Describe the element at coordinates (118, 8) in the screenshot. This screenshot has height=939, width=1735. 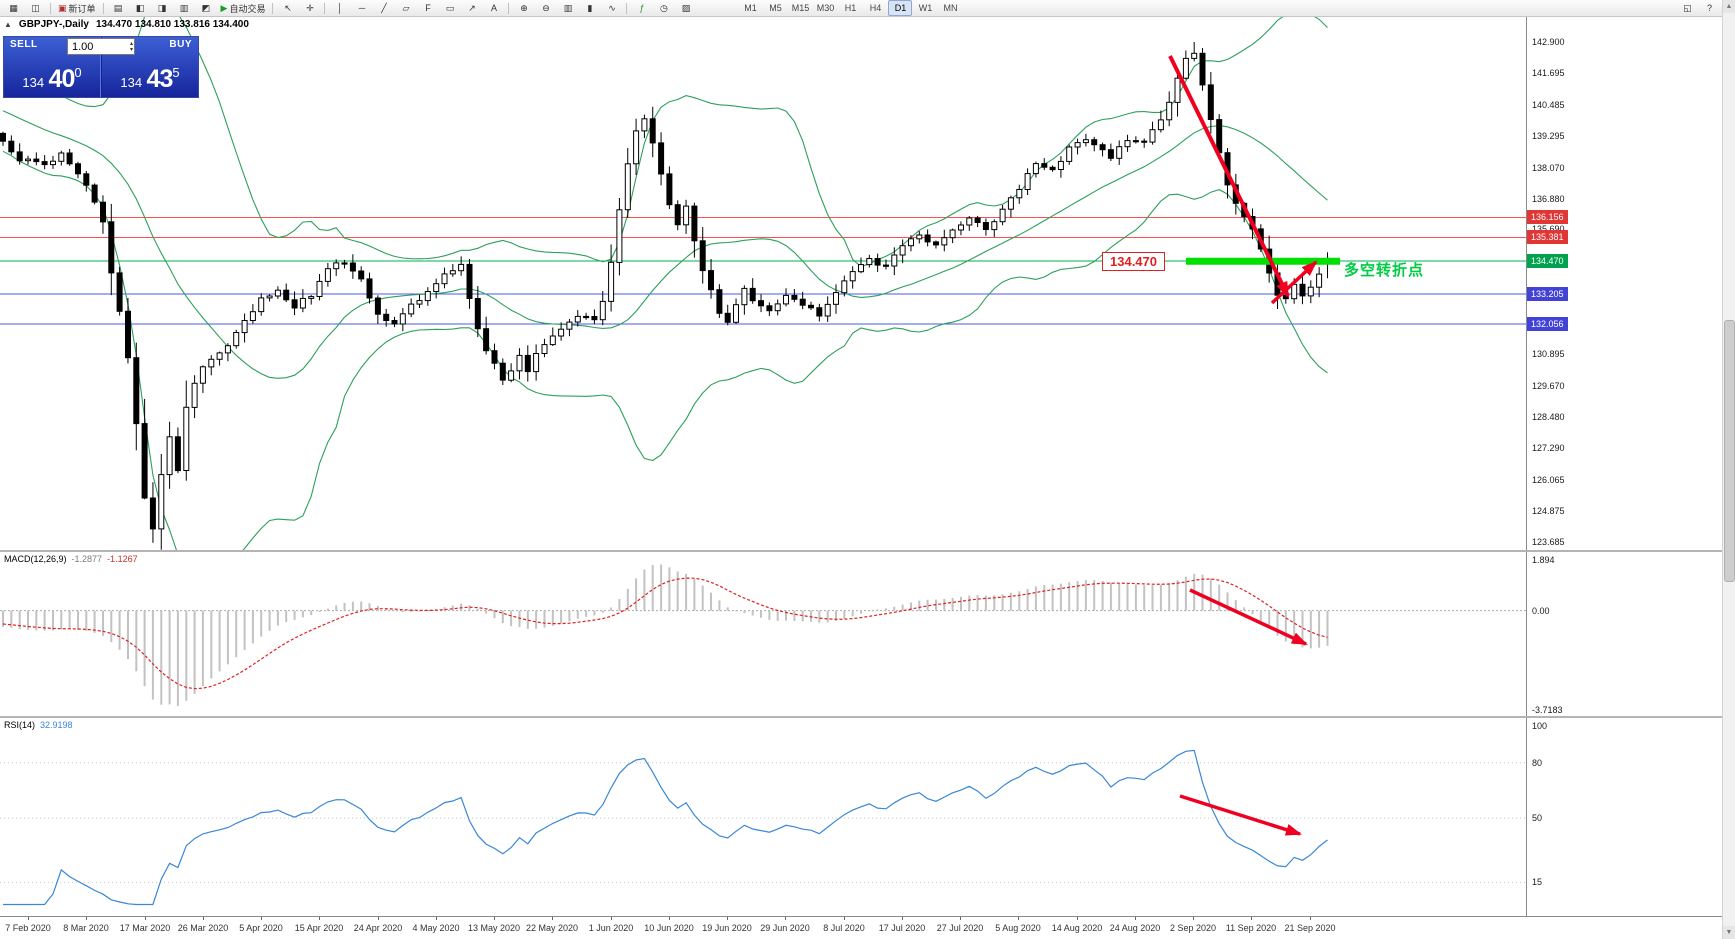
I see `market-watch-icon: ▤` at that location.